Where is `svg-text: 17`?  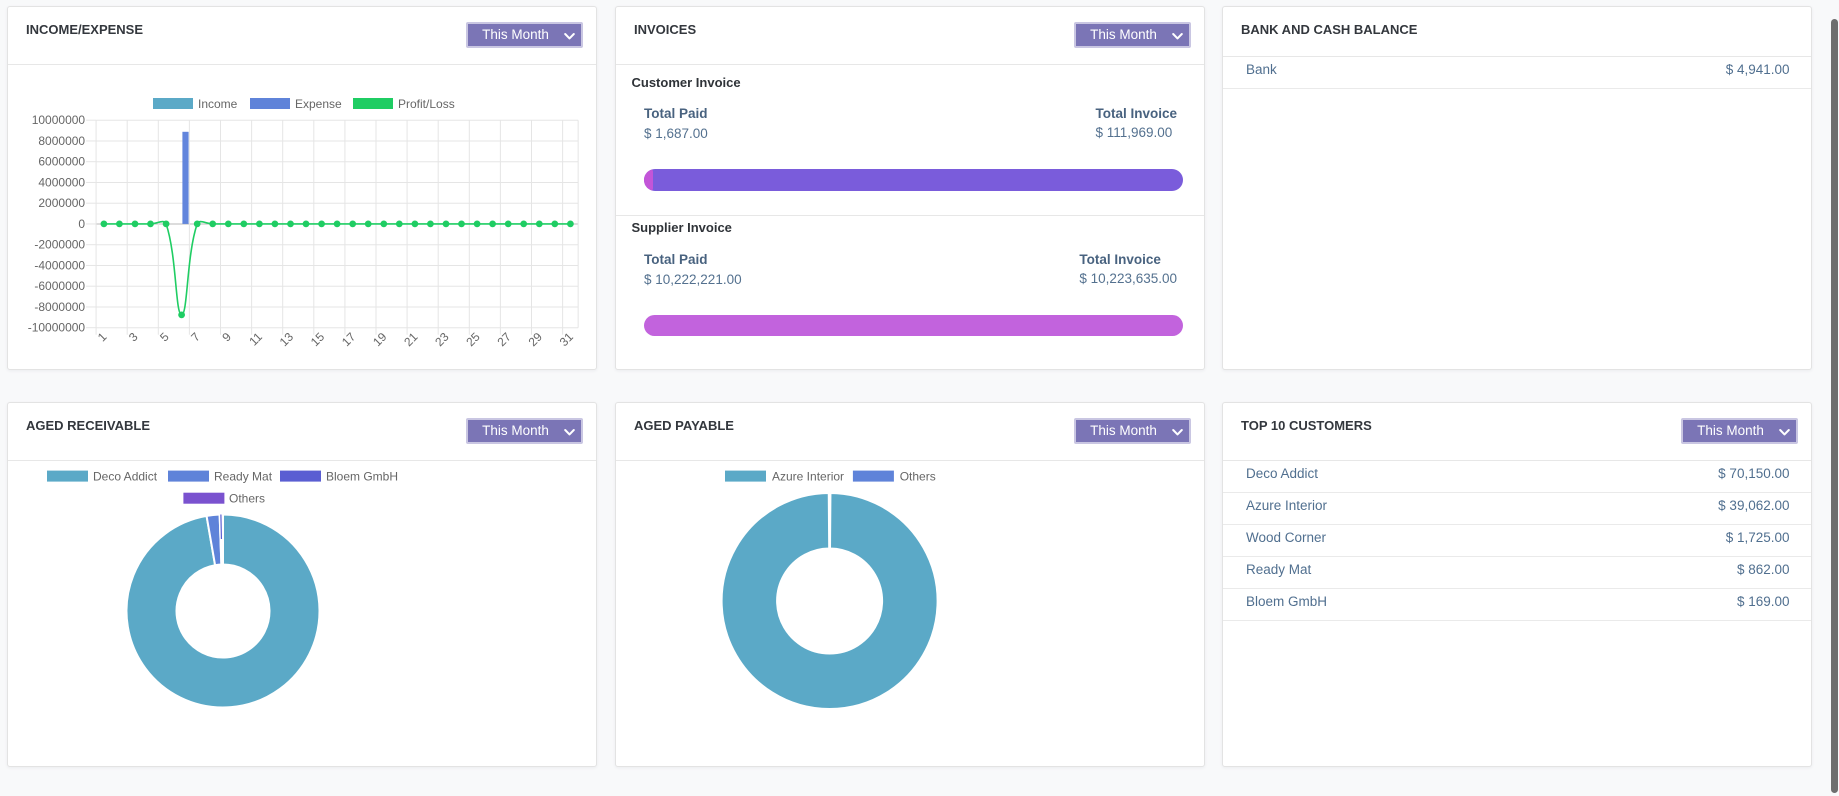 svg-text: 17 is located at coordinates (349, 339).